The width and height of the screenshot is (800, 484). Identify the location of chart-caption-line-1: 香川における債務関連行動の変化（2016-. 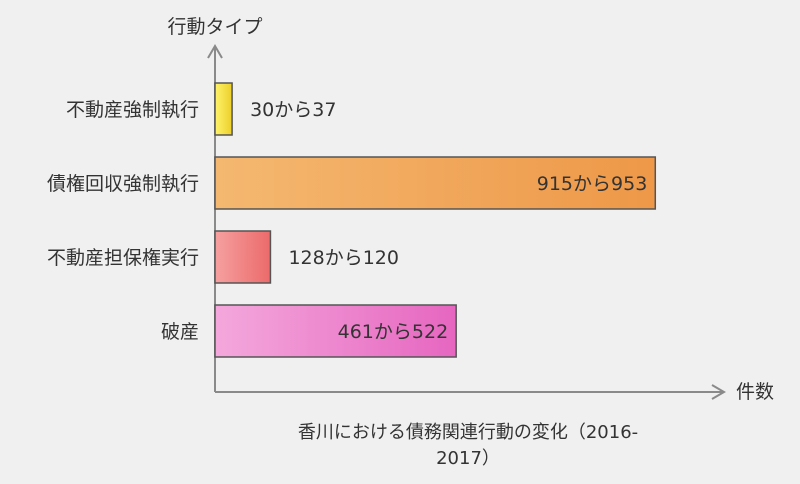
(468, 432).